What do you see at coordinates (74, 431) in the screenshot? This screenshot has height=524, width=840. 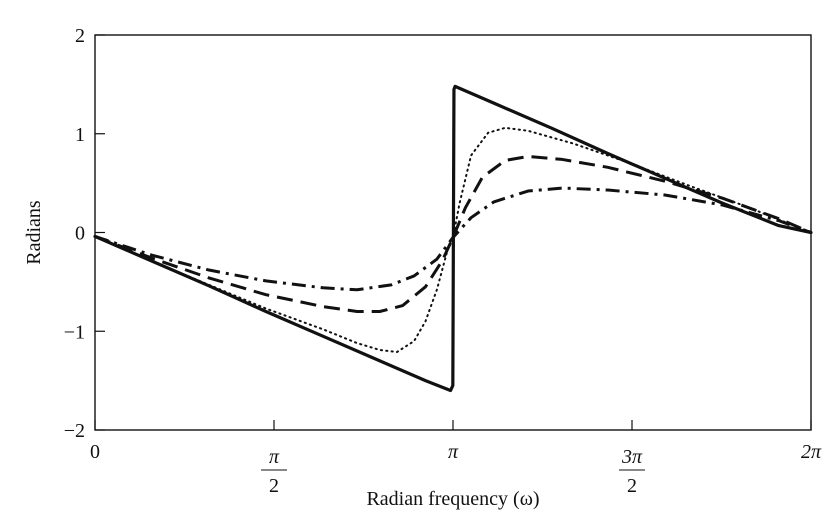 I see `y-tick-label: −2` at bounding box center [74, 431].